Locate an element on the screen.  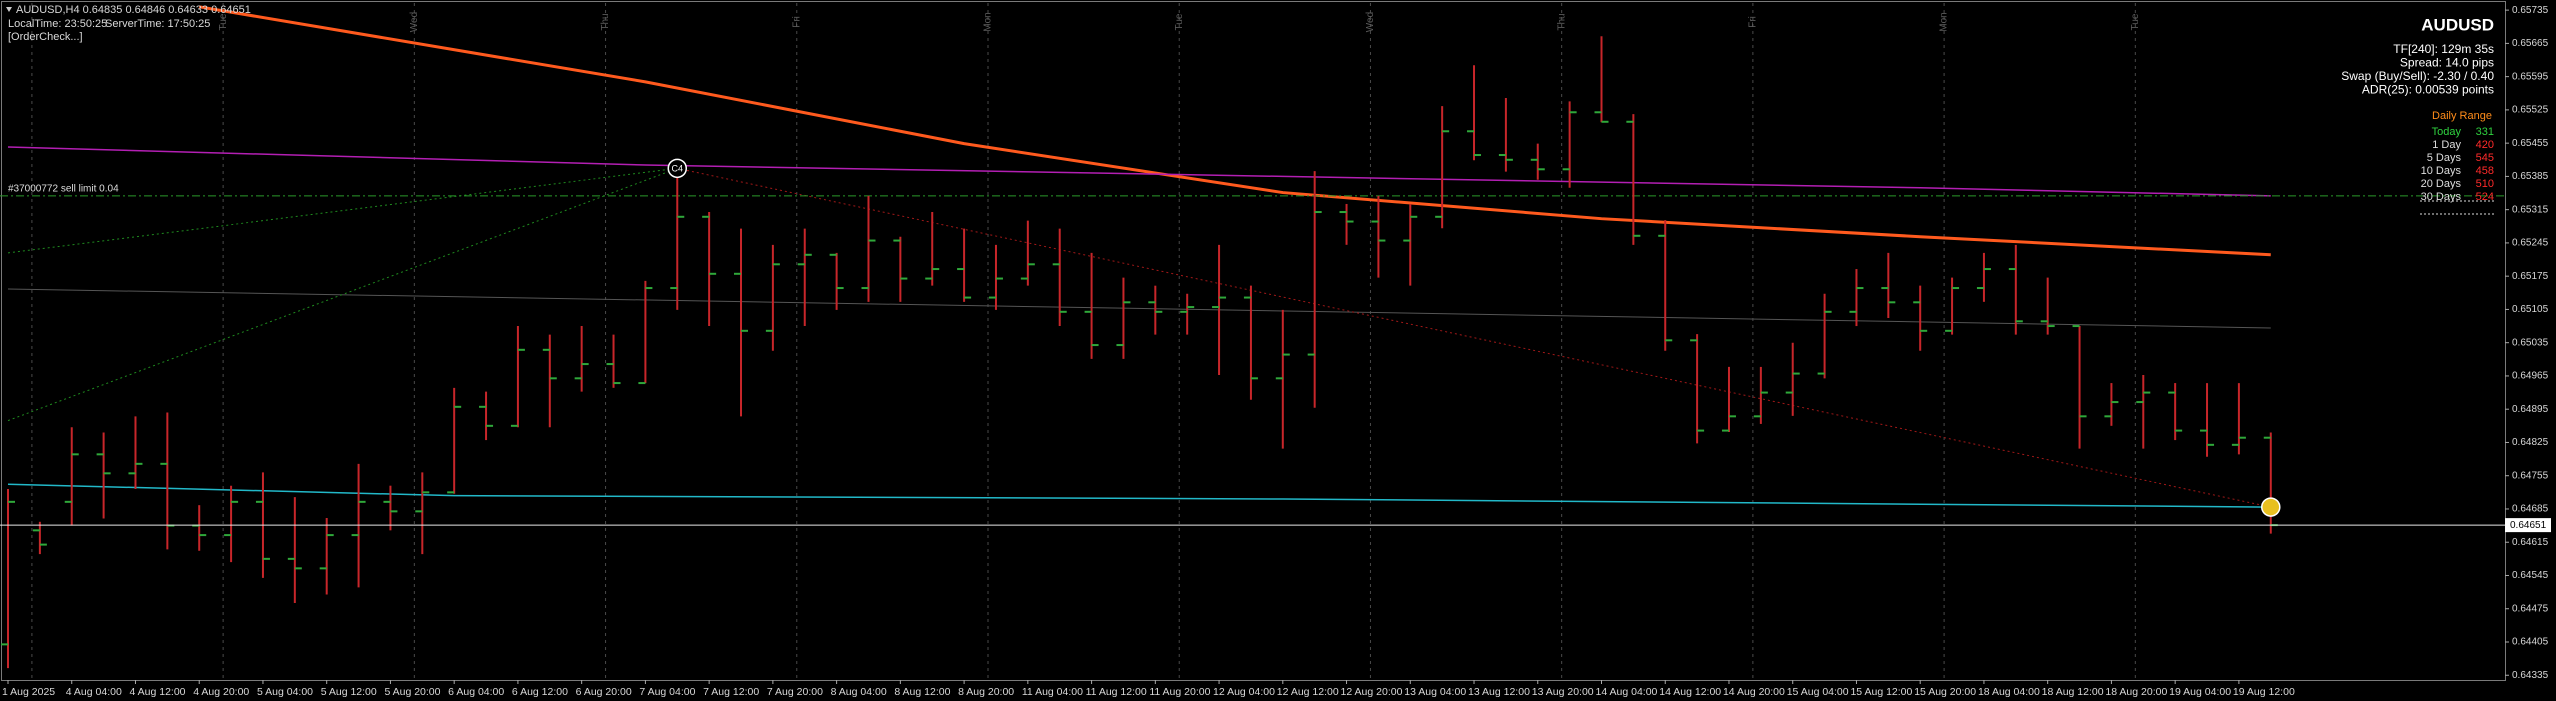
collapse-icon is located at coordinates (9, 9).